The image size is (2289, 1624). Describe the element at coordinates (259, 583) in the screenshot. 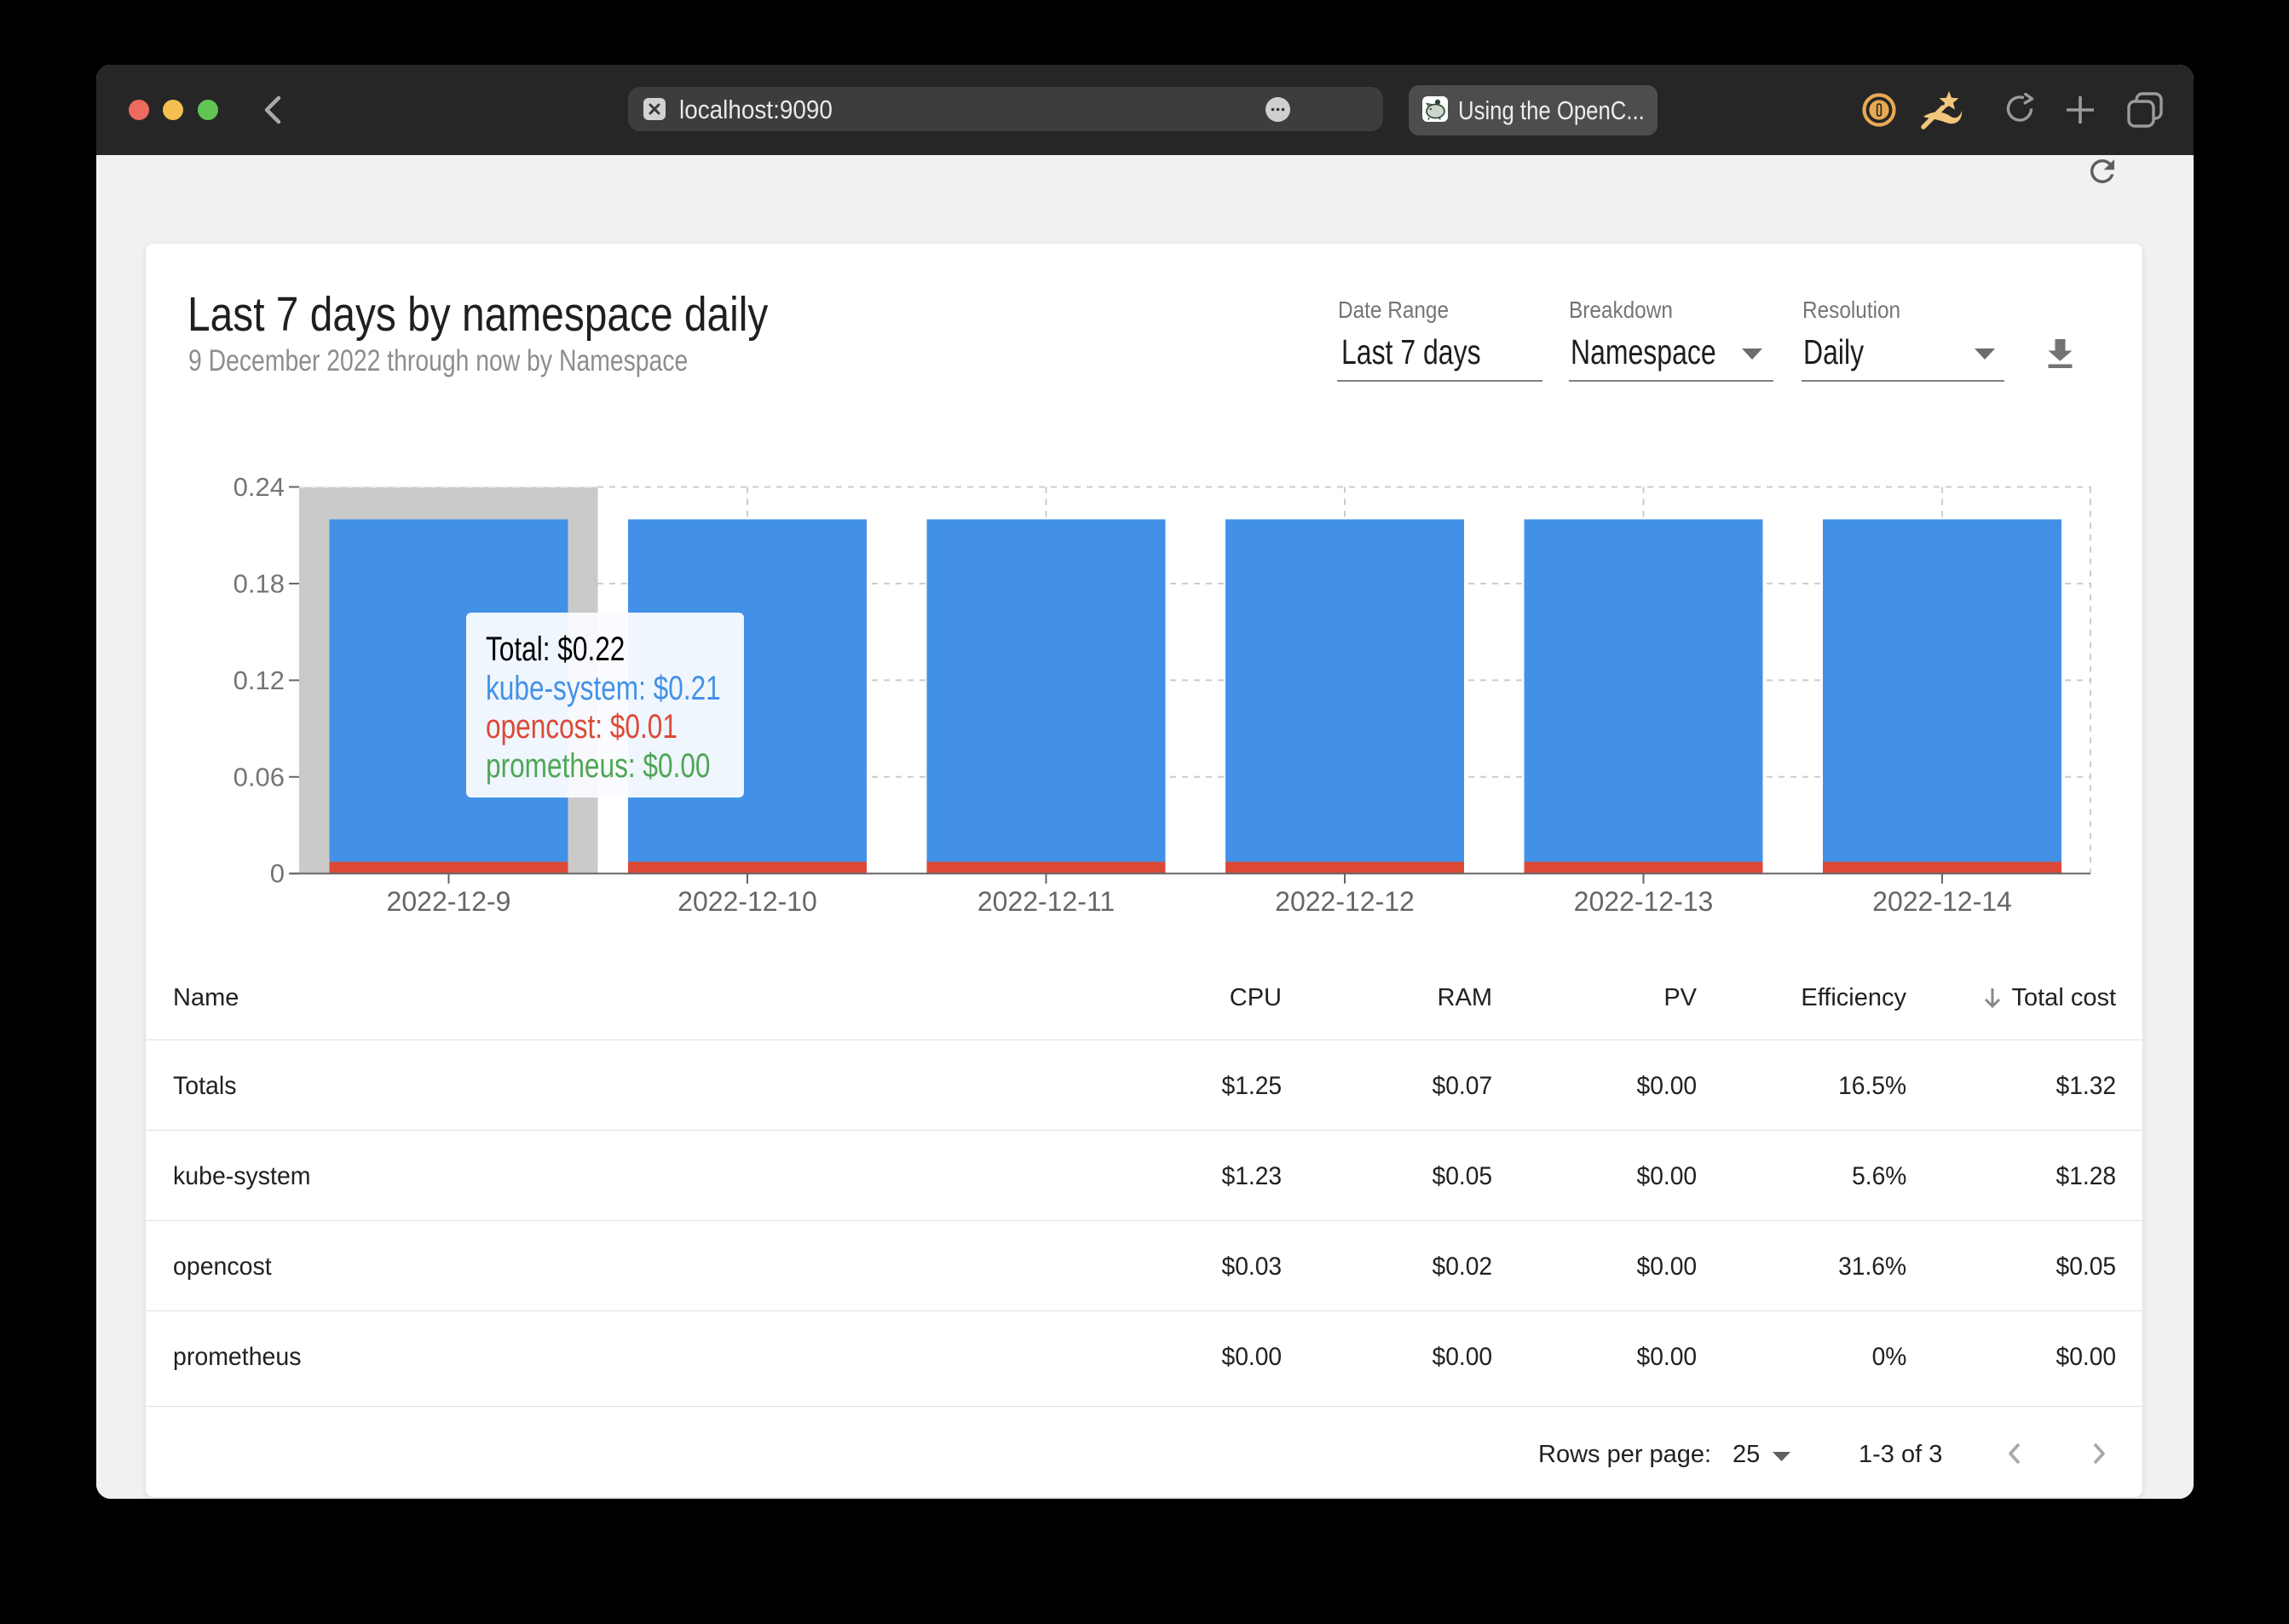

I see `svg-text: 0.18` at that location.